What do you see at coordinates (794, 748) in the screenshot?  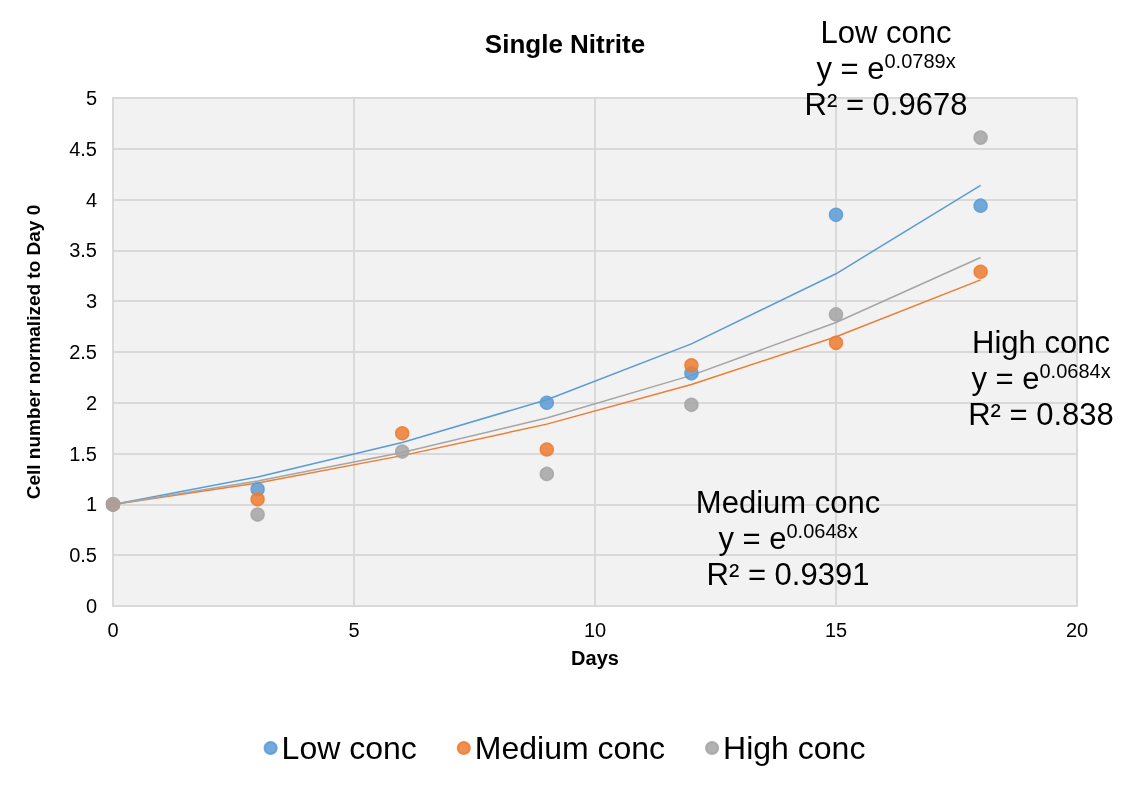 I see `legend-label: High conc` at bounding box center [794, 748].